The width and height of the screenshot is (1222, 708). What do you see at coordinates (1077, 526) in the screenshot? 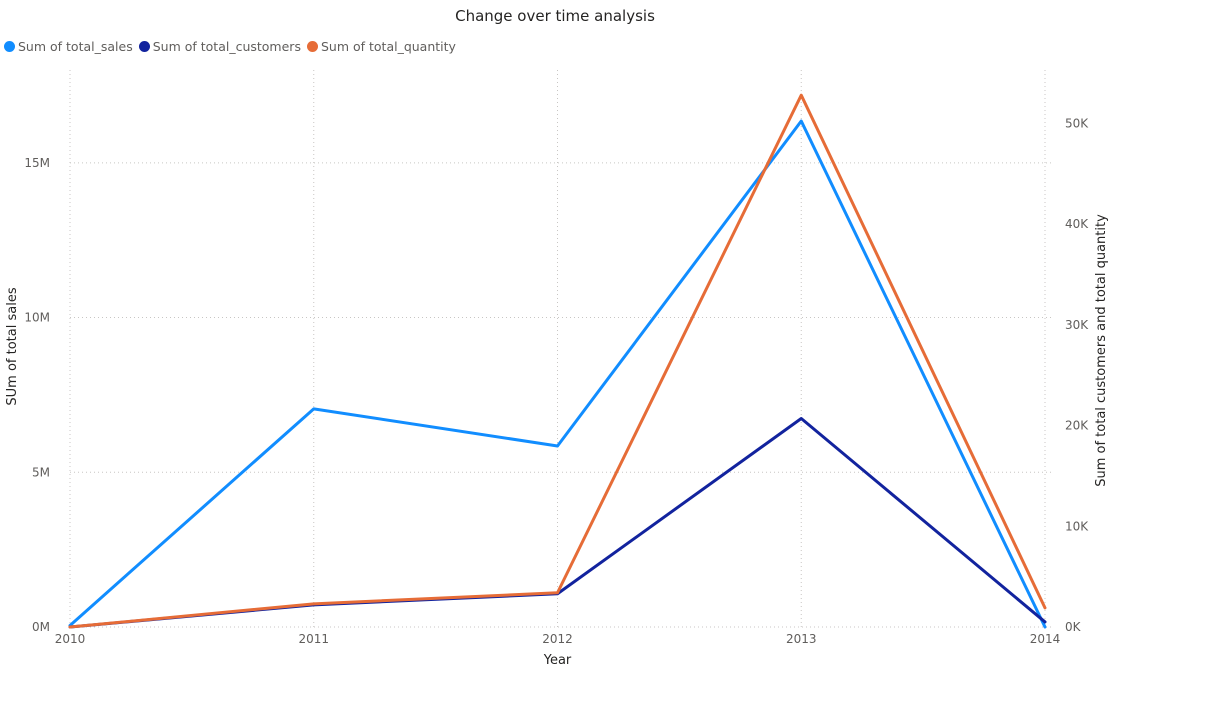
I see `y2-tick-label: 10K` at bounding box center [1077, 526].